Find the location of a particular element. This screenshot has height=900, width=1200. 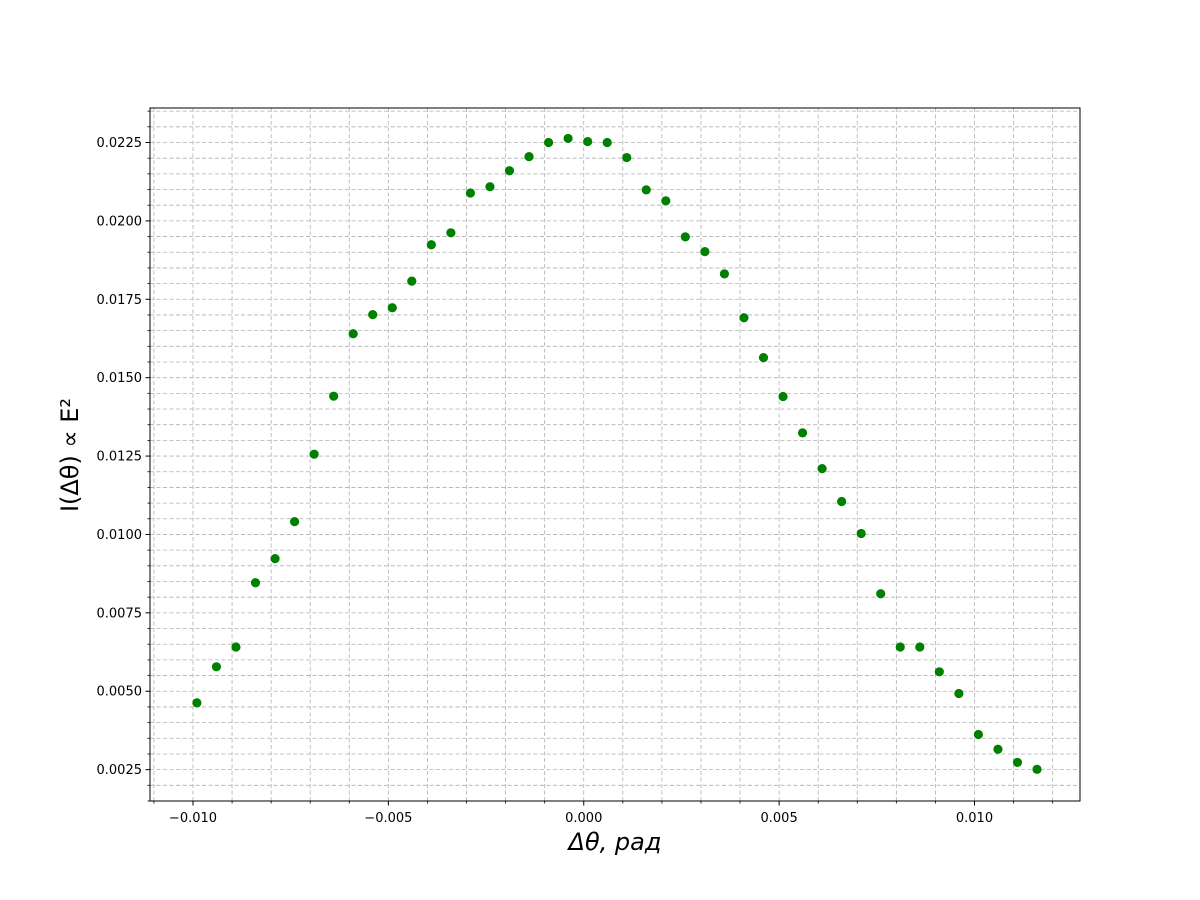

y-tick-label: 0.0025 is located at coordinates (120, 770).